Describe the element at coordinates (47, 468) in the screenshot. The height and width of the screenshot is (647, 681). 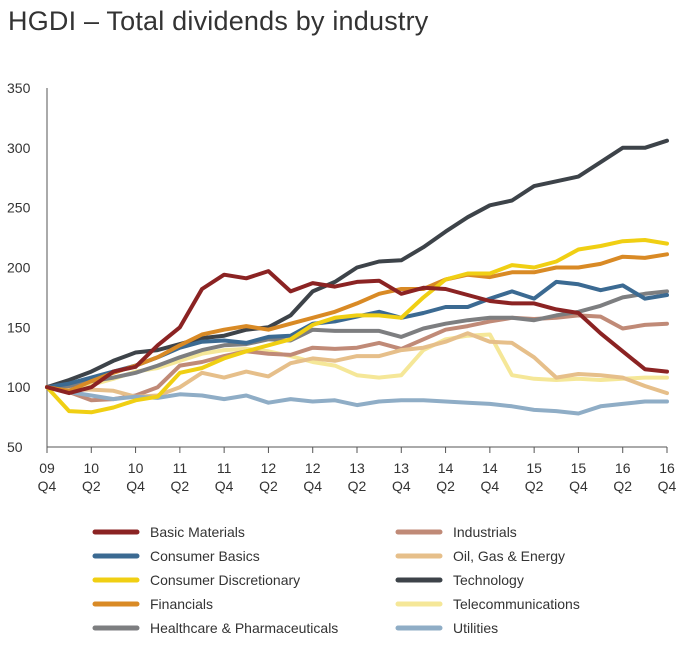
I see `x-tick-year: 09` at that location.